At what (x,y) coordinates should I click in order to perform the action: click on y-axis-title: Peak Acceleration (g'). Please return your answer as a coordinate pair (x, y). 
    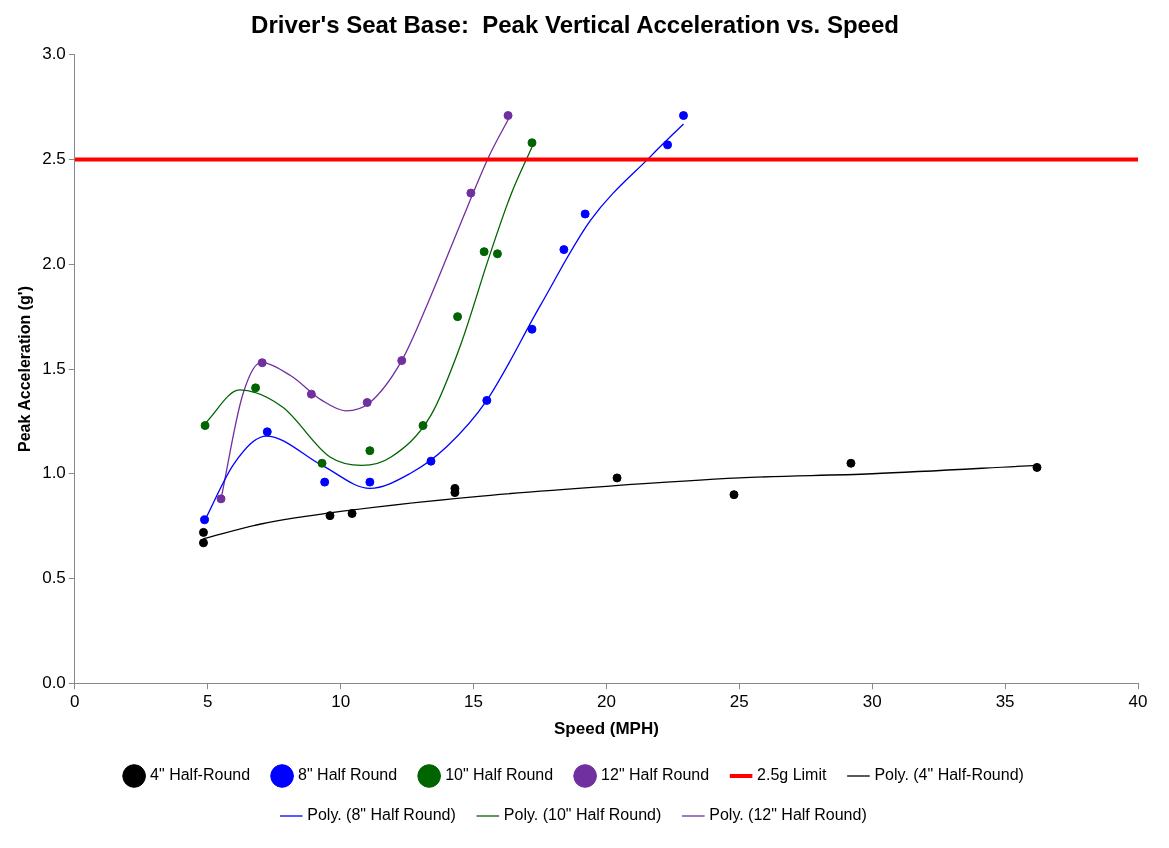
    Looking at the image, I should click on (25, 369).